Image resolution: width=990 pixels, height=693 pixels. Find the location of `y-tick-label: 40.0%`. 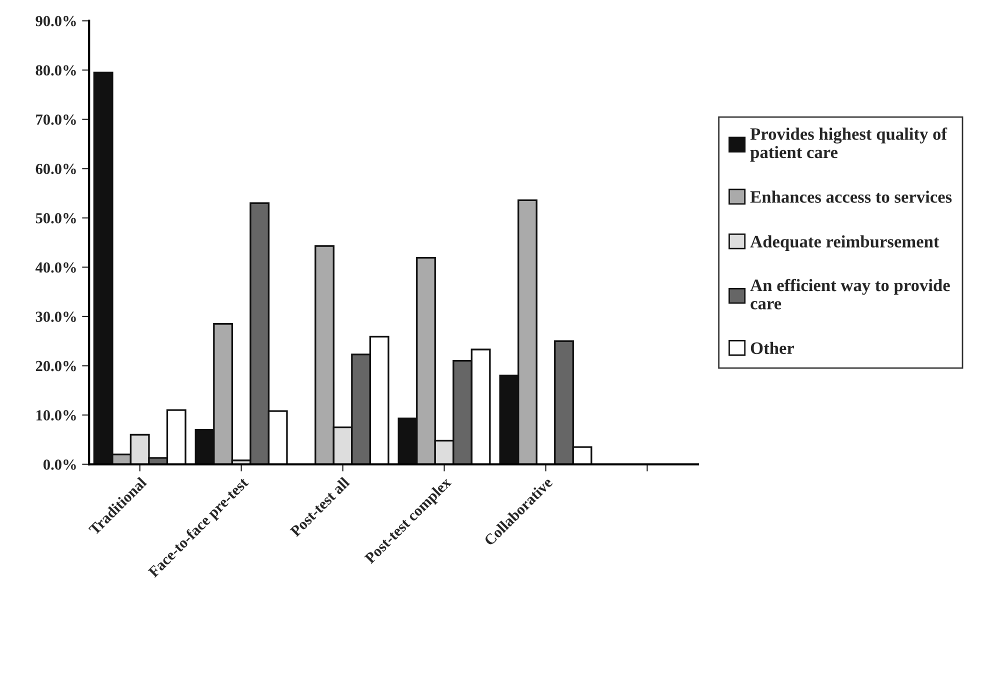

y-tick-label: 40.0% is located at coordinates (55, 267).